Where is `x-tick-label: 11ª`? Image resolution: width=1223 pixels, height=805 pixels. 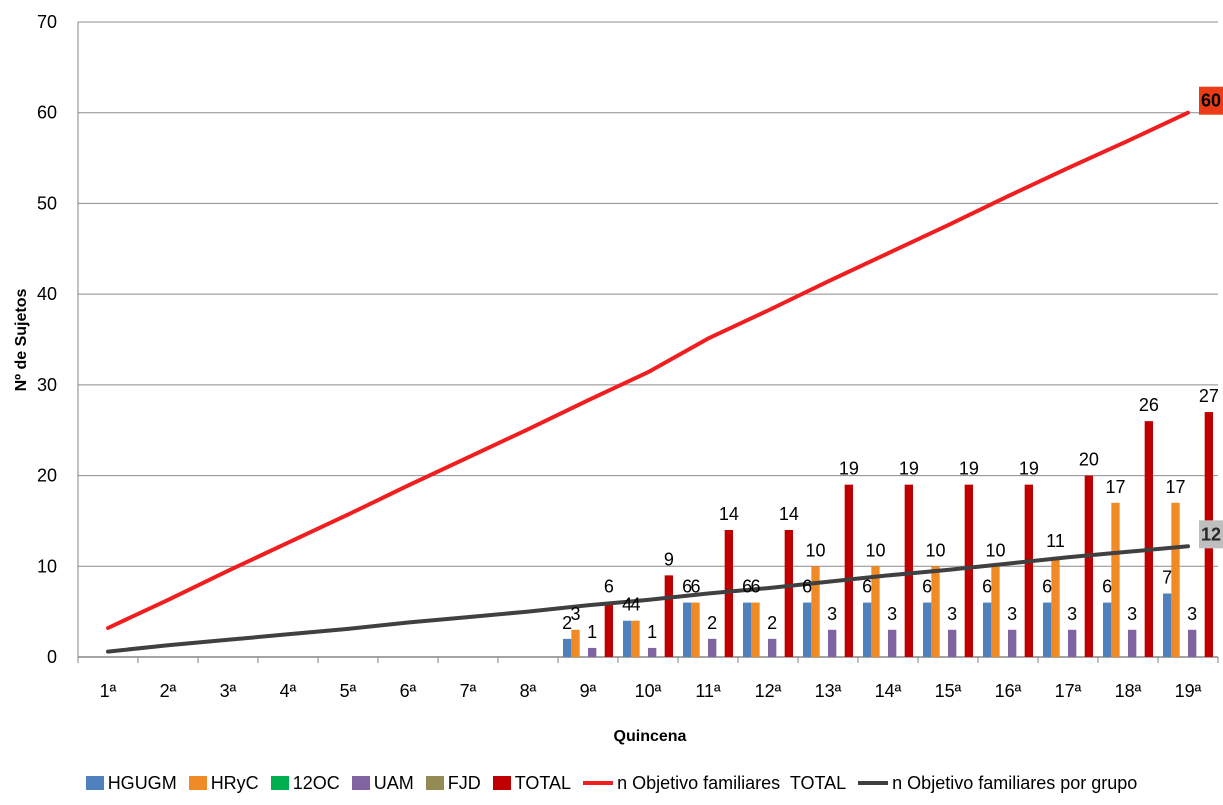 x-tick-label: 11ª is located at coordinates (708, 691).